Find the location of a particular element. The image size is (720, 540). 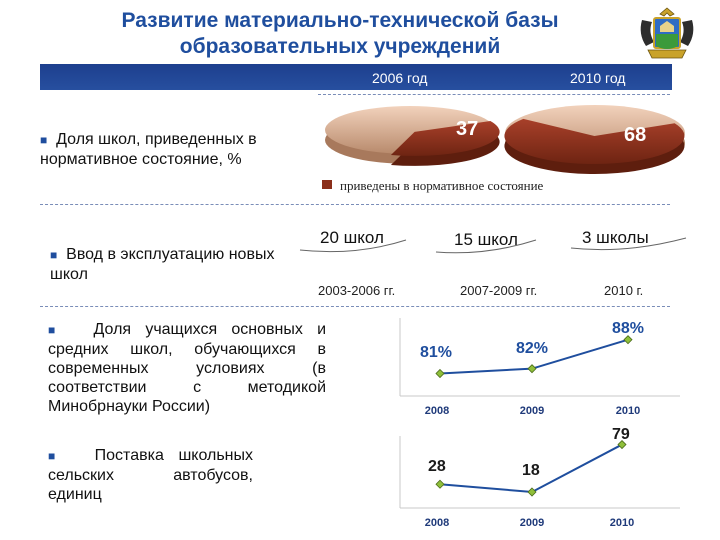

title-line-2: образовательных учреждений is located at coordinates (340, 46).